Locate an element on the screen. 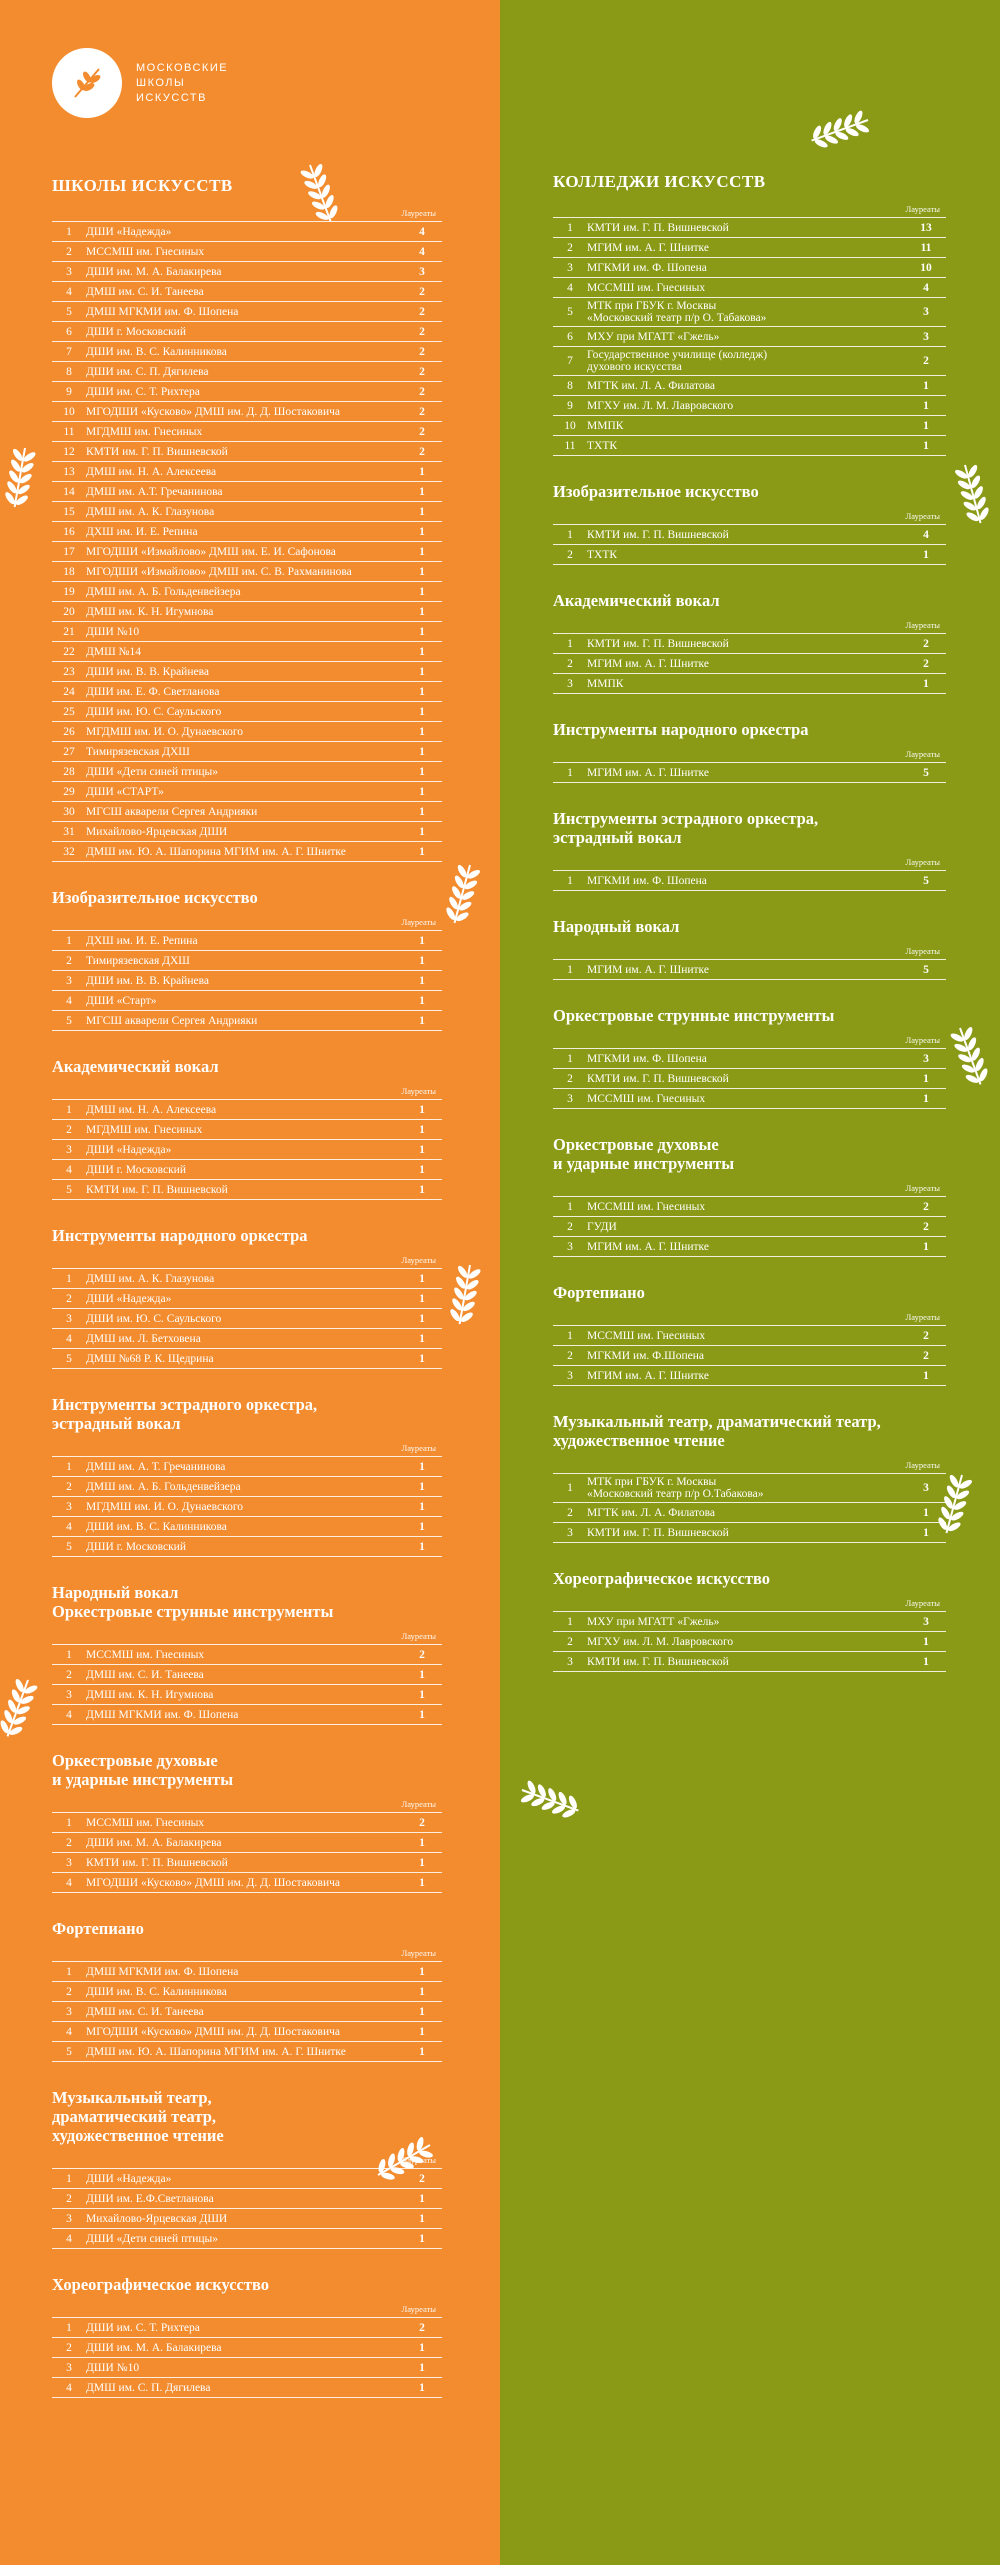  laureates-count: 11 is located at coordinates (926, 247).